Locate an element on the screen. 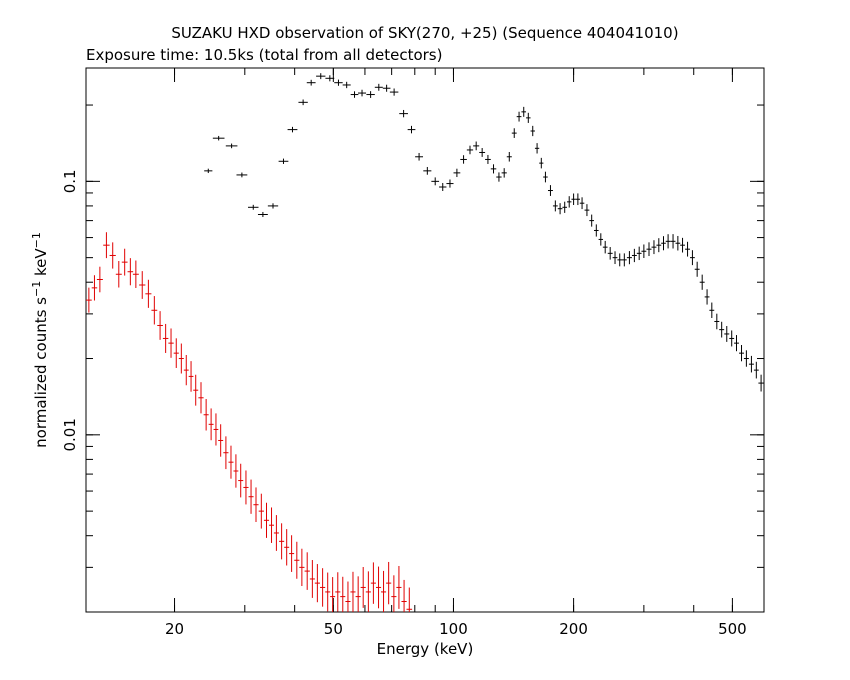 This screenshot has width=850, height=680. x-tick-label: 50 is located at coordinates (333, 629).